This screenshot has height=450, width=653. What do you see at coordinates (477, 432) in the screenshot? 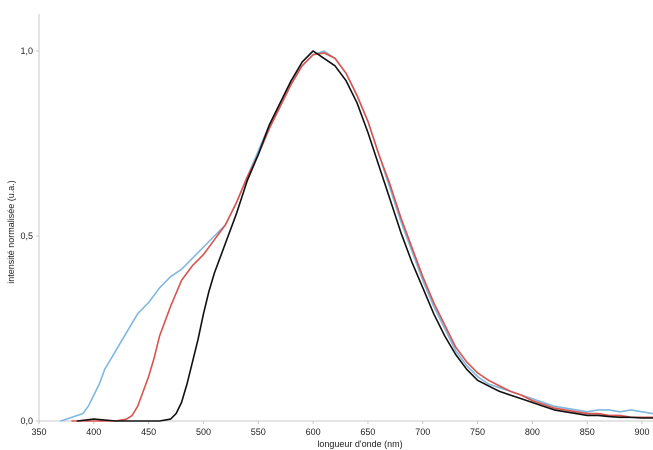
I see `x-tick-label: 750` at bounding box center [477, 432].